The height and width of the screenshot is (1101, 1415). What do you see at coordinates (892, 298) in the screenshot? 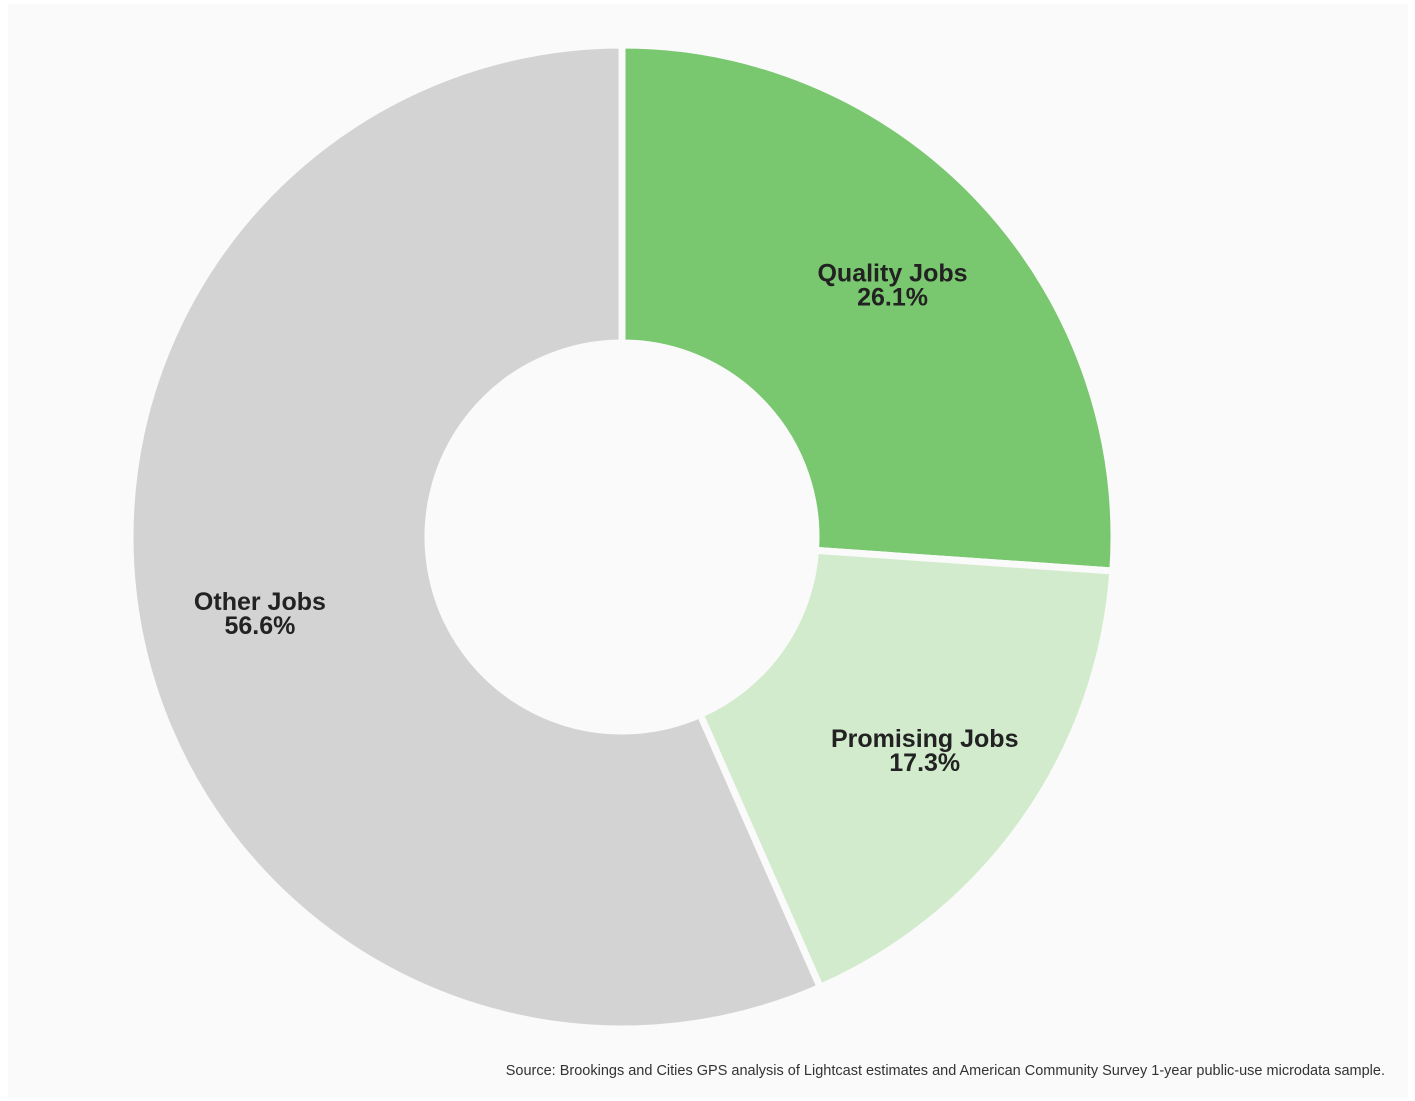
I see `slice-value-quality-jobs: 26.1%` at bounding box center [892, 298].